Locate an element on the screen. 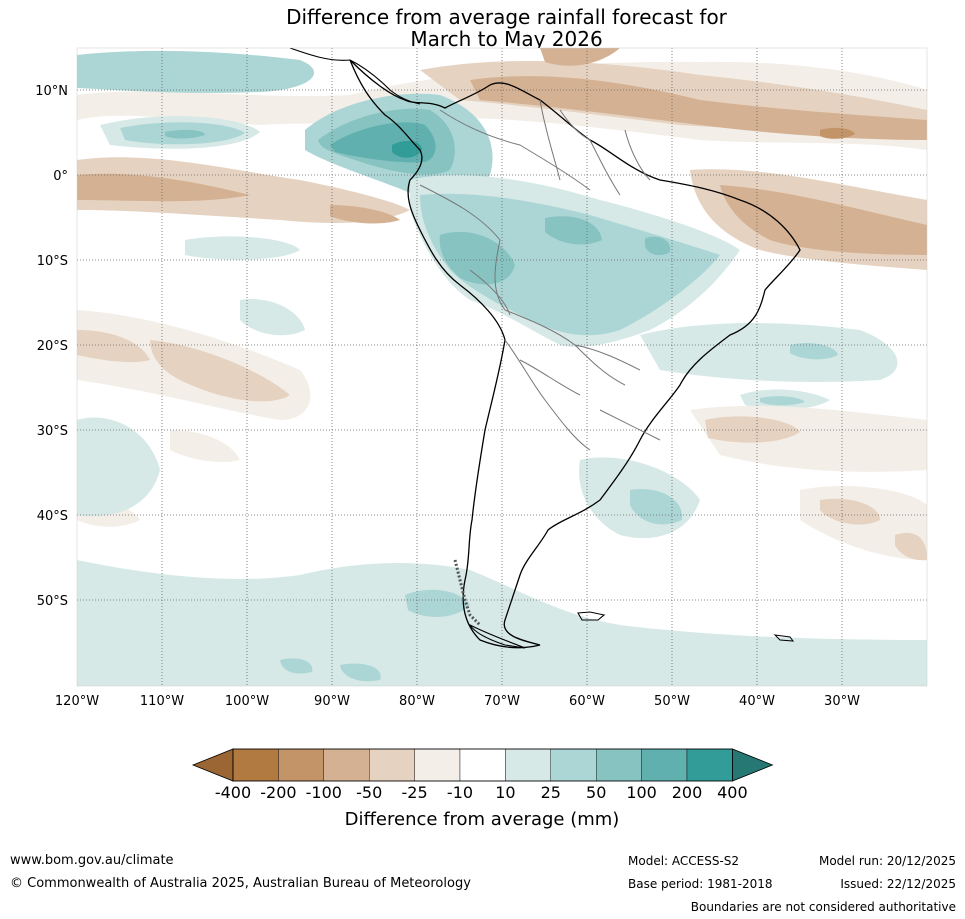 The height and width of the screenshot is (919, 965). south-georgia is located at coordinates (784, 638).